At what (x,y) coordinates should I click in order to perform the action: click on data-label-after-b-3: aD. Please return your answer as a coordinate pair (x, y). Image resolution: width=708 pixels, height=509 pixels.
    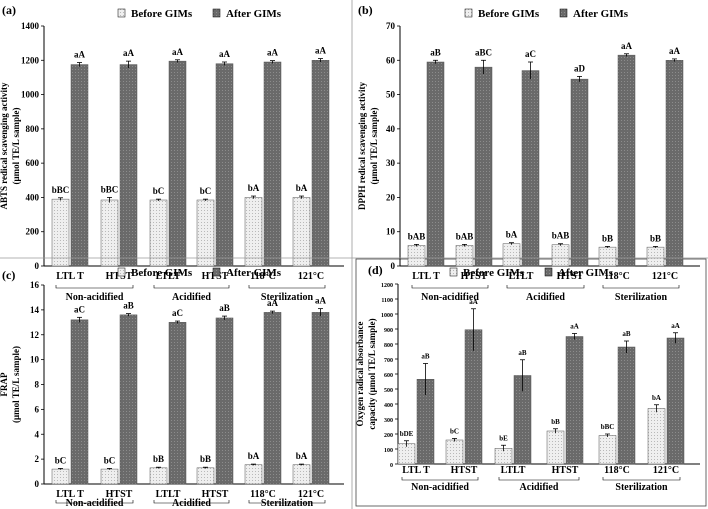
    Looking at the image, I should click on (580, 68).